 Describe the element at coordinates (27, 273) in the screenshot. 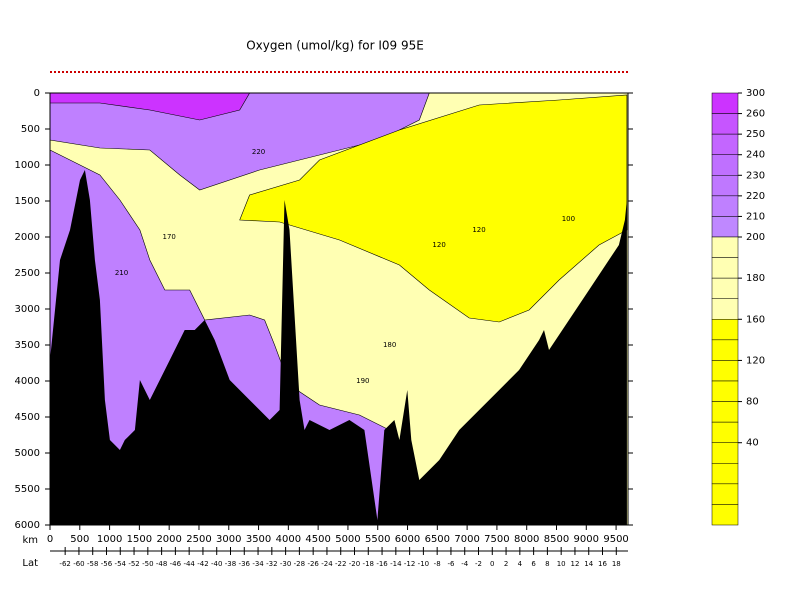

I see `y-tick-label: 2500` at that location.